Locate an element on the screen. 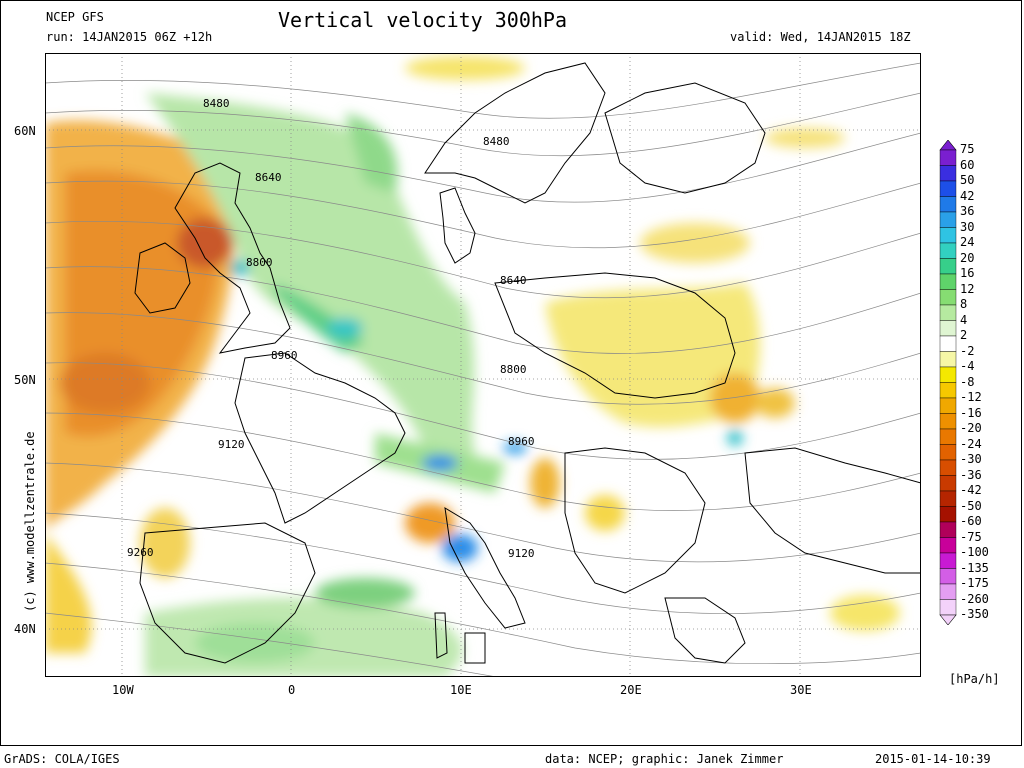 This screenshot has height=768, width=1024. lon-label: 30E is located at coordinates (801, 690).